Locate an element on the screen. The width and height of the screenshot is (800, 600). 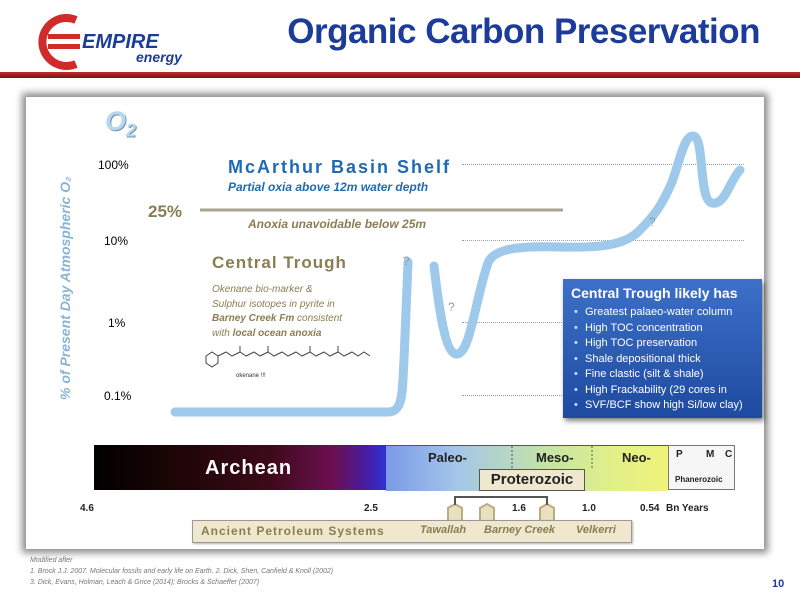
y-tick-100: 100% is located at coordinates (113, 165).